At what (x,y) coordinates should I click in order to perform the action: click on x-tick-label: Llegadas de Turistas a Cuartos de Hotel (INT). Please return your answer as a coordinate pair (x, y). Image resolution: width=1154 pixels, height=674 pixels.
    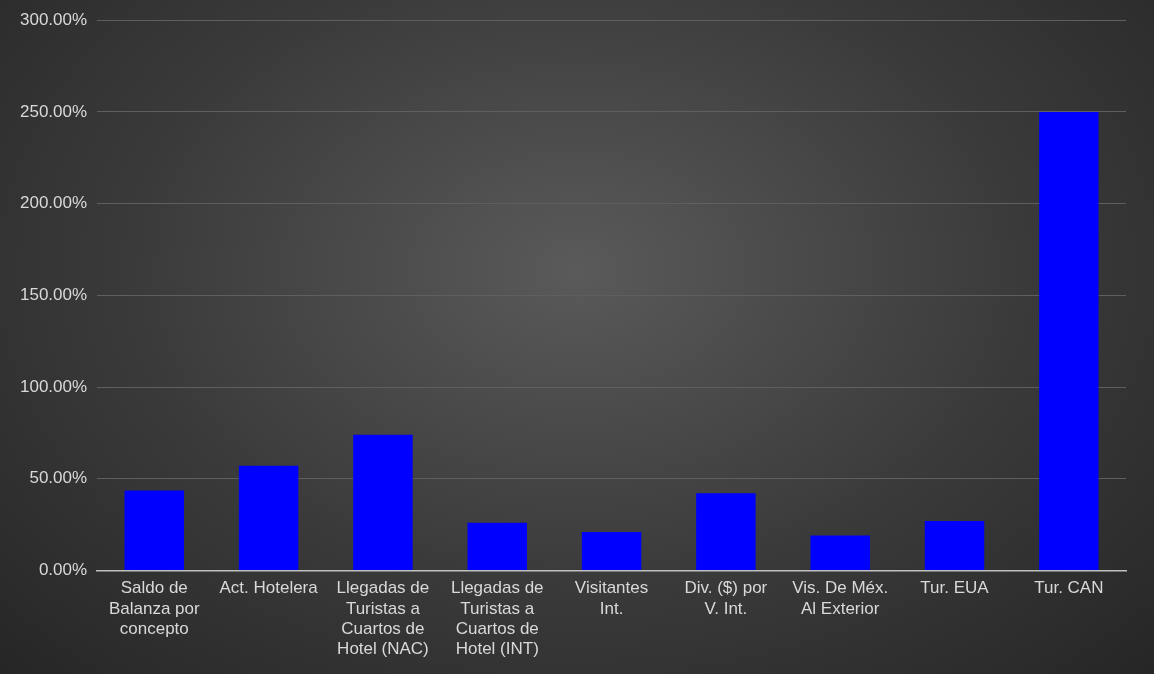
    Looking at the image, I should click on (497, 618).